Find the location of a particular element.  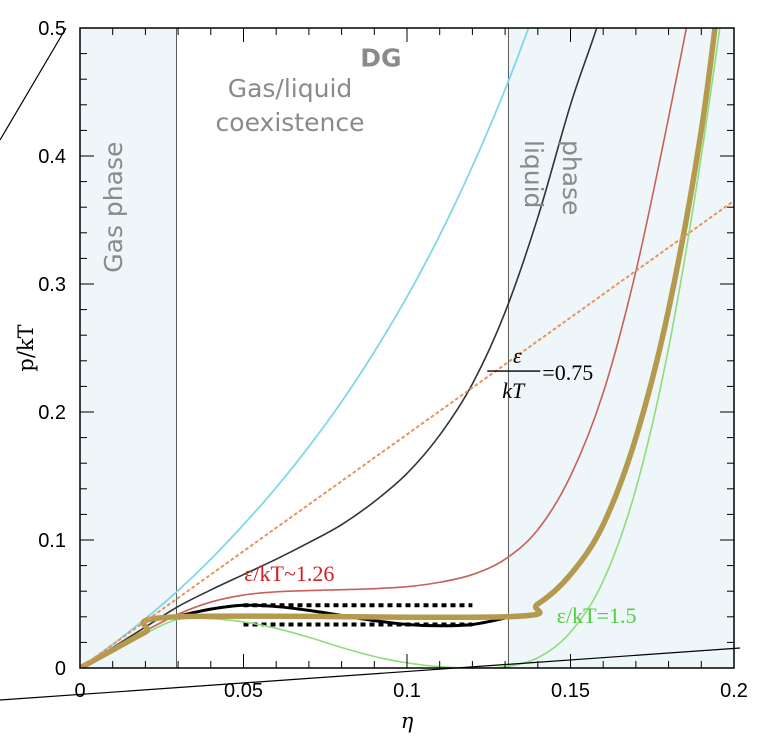

formula-numerator: ε is located at coordinates (517, 355).